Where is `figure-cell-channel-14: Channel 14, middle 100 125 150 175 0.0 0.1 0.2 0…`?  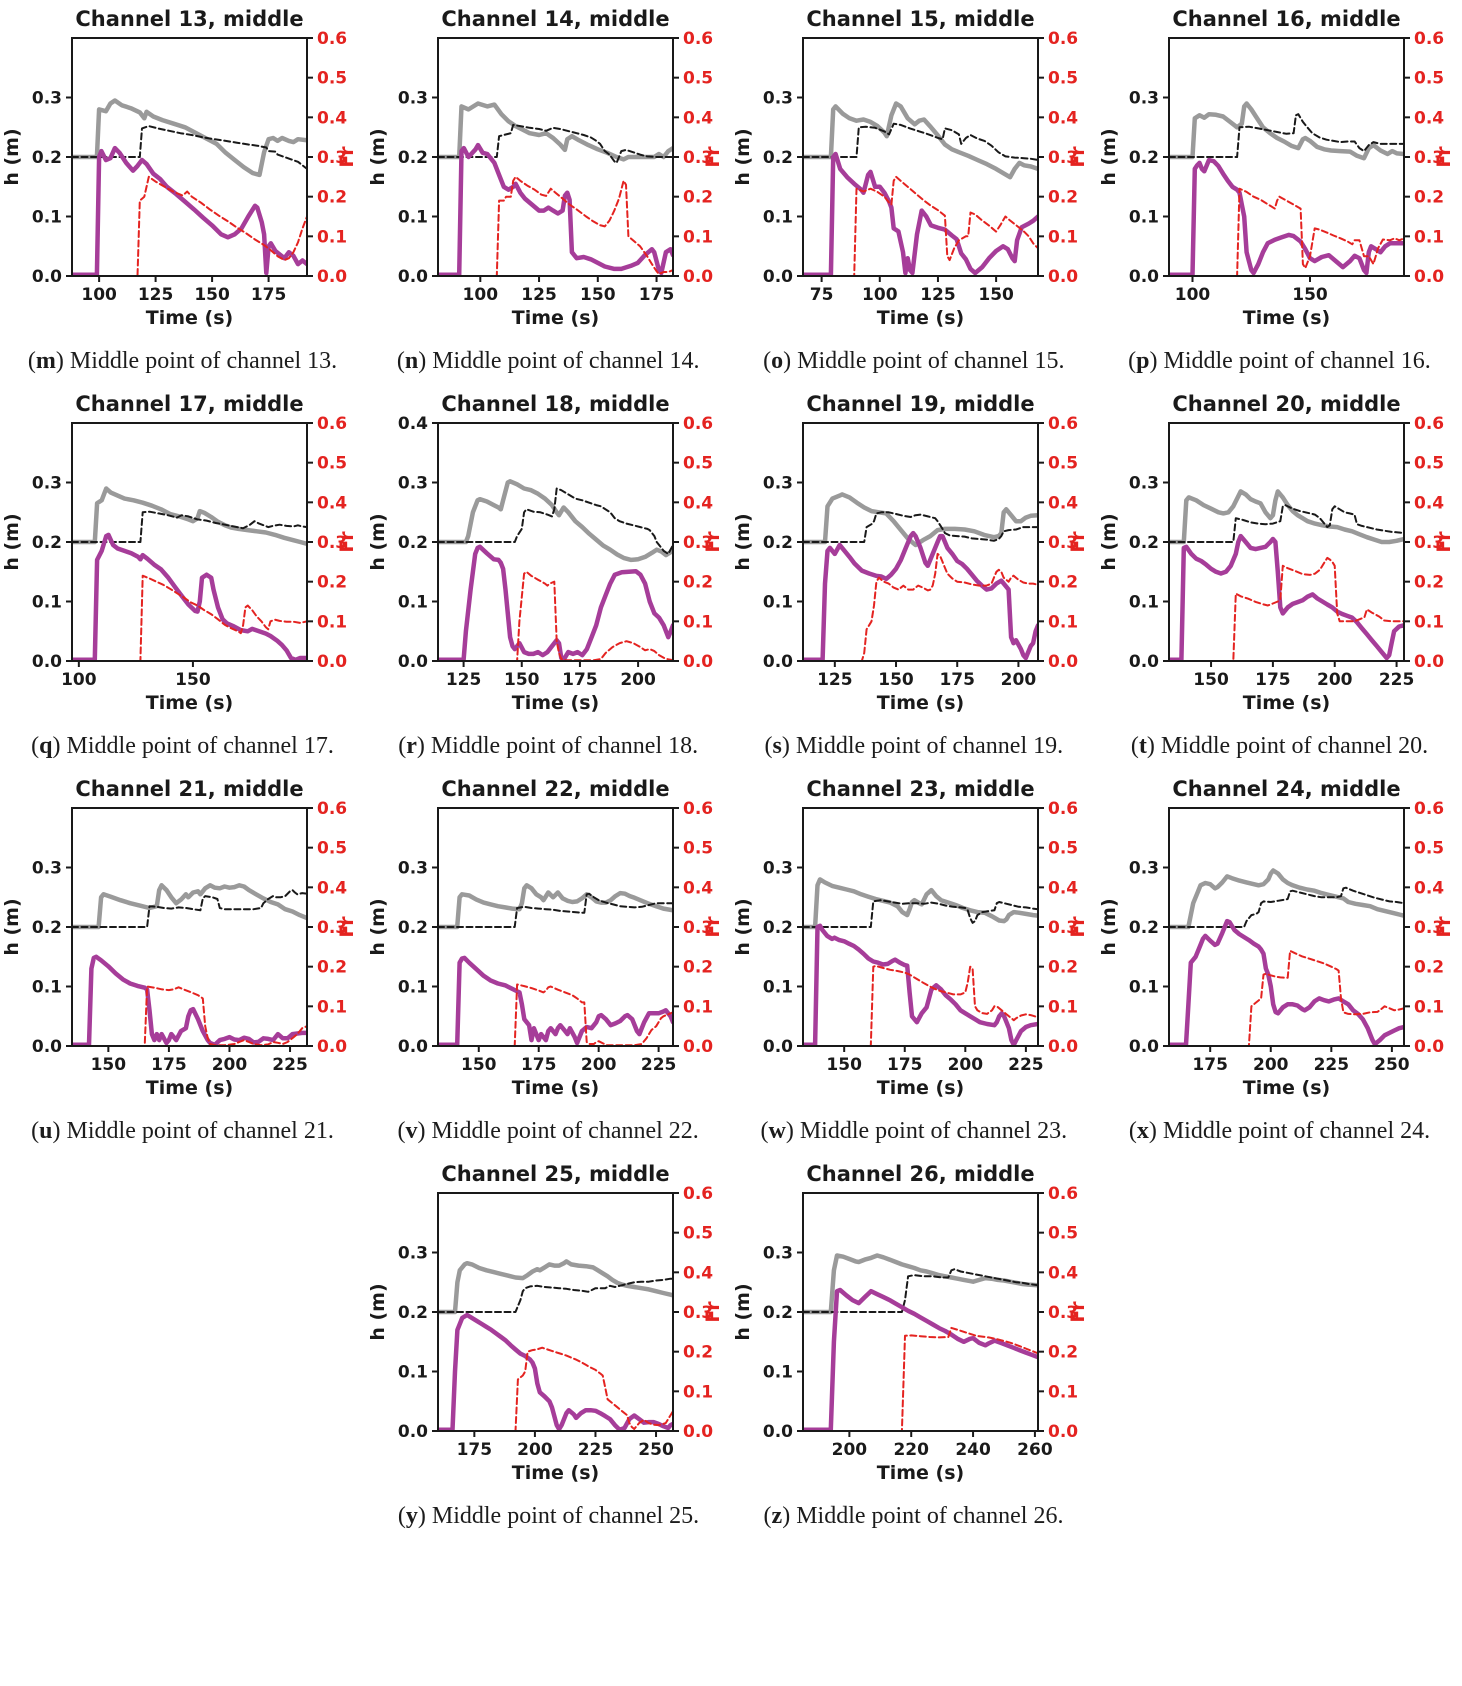
figure-cell-channel-14: Channel 14, middle 100 125 150 175 0.0 0.1 0.2 0… is located at coordinates (548, 189).